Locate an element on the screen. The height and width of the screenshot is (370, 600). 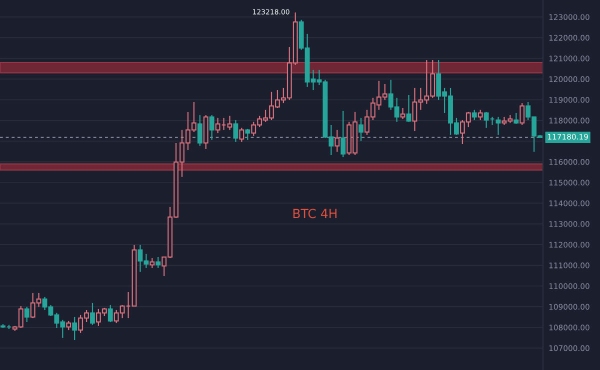
annotation: BTC 4H is located at coordinates (314, 213).